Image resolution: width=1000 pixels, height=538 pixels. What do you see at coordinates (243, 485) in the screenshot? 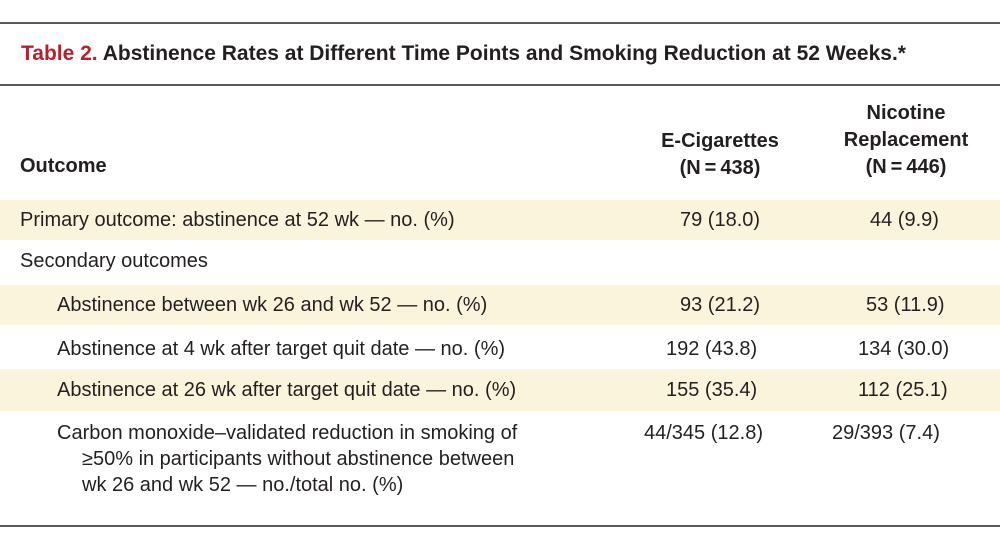
I see `row-label-line3: wk 26 and wk 52 — no./total no. (%)` at bounding box center [243, 485].